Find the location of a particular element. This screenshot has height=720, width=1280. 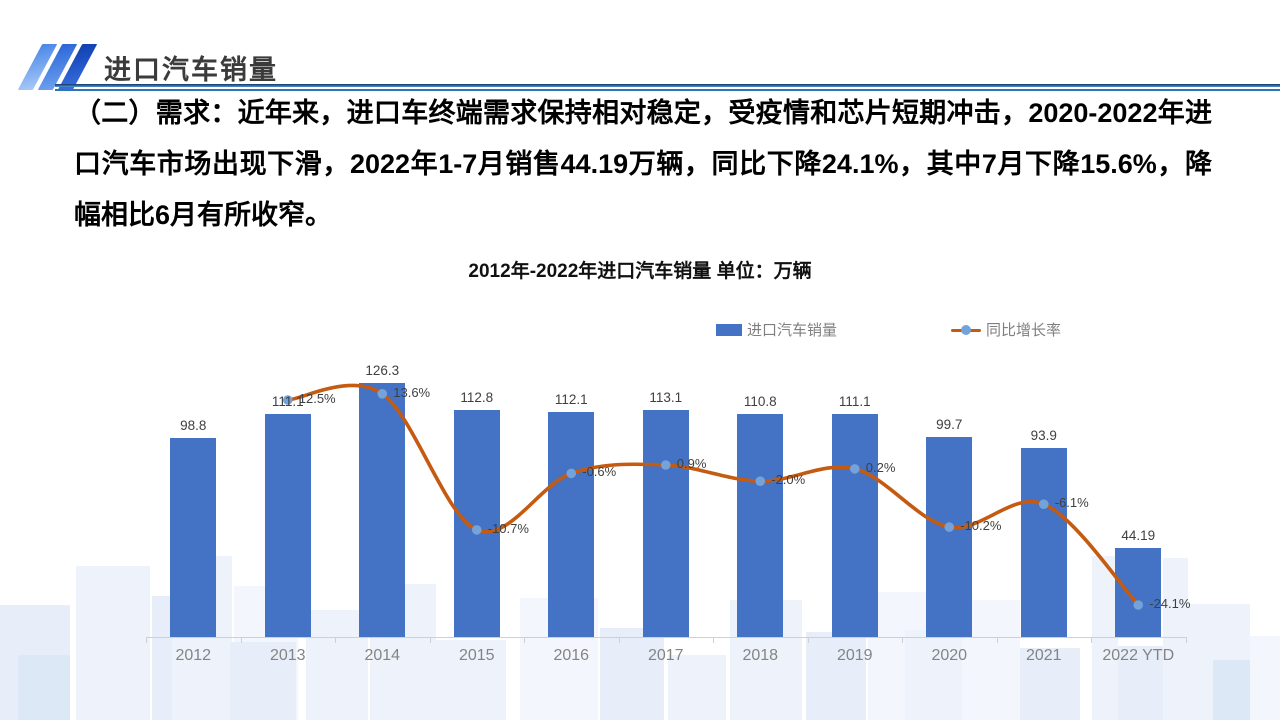

bar-2020 is located at coordinates (949, 536).